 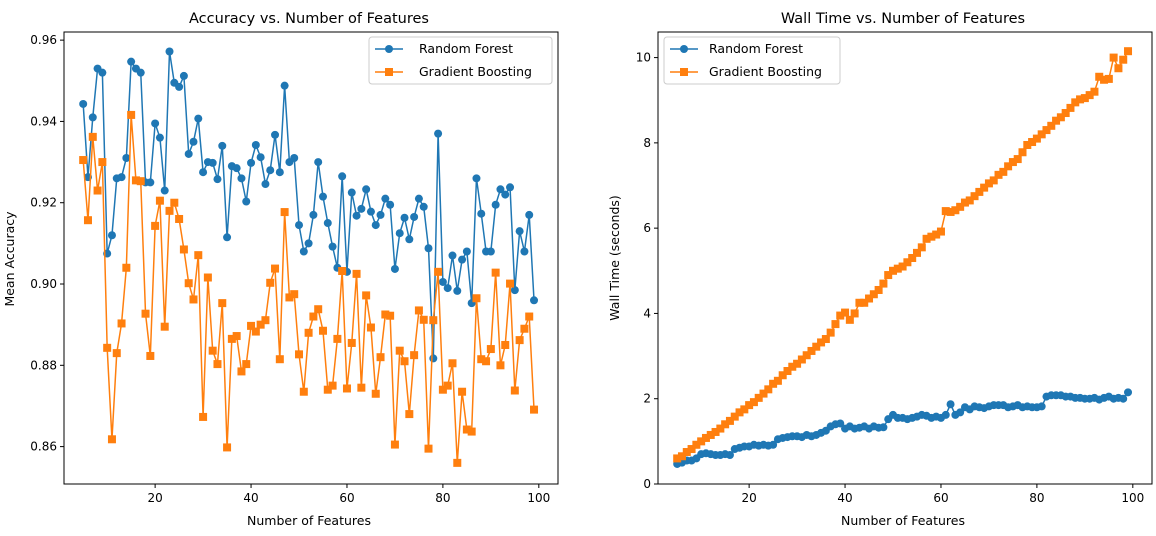 I want to click on accuracy-x-tick-label: 40, so click(x=250, y=498).